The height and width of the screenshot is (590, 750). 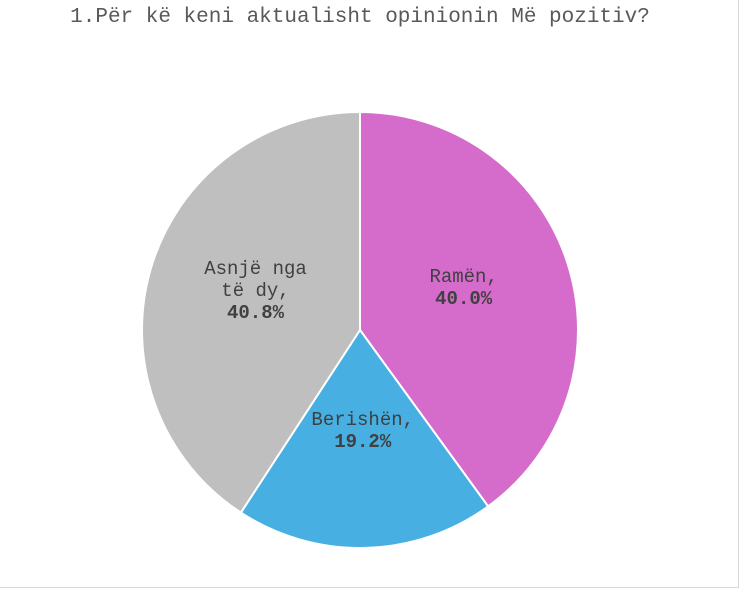 What do you see at coordinates (256, 312) in the screenshot?
I see `value-label: 40.8%` at bounding box center [256, 312].